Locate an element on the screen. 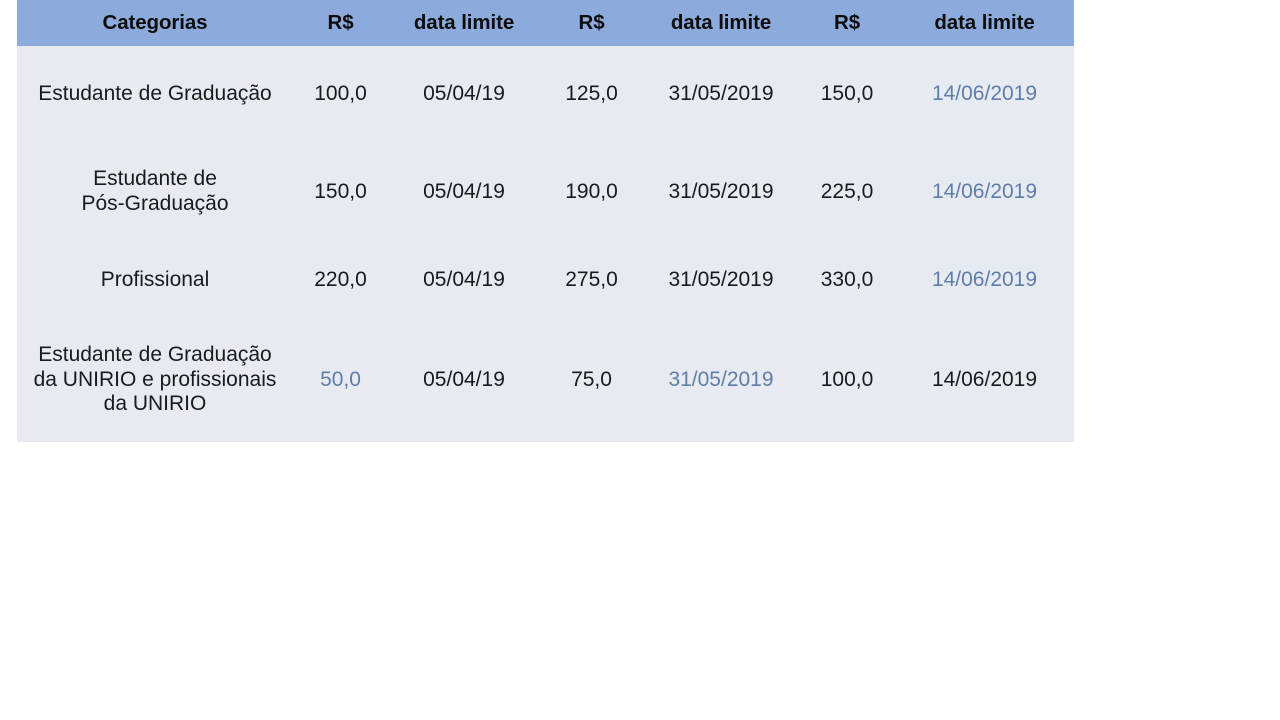  cell-valor-1: 50,0 is located at coordinates (340, 379).